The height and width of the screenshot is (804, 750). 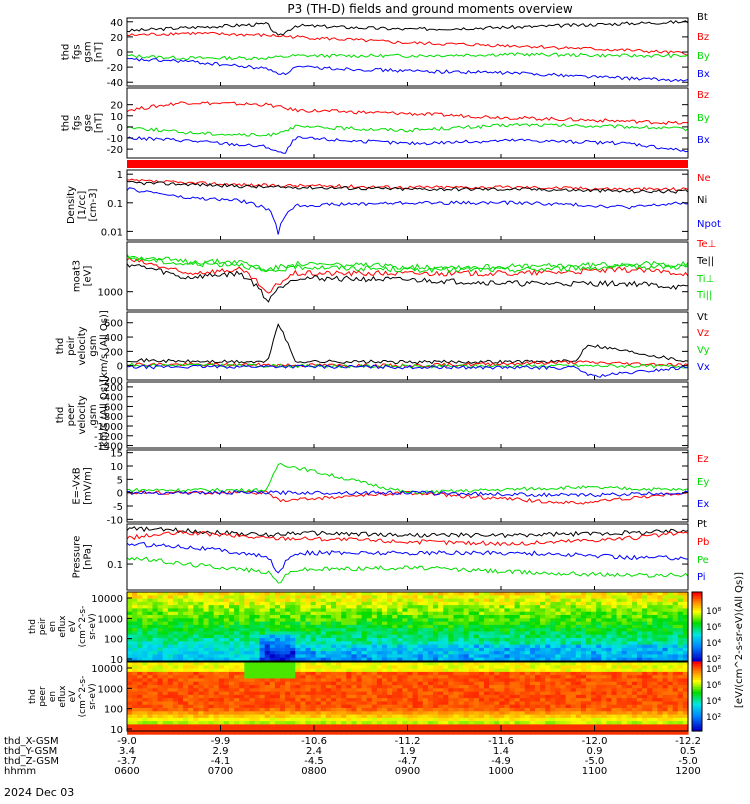 What do you see at coordinates (407, 532) in the screenshot?
I see `series-line-Pt` at bounding box center [407, 532].